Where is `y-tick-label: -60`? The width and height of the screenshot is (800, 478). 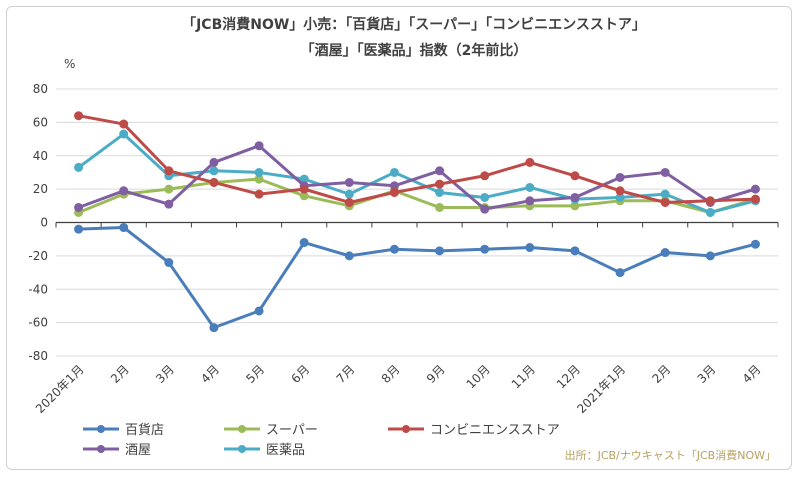 y-tick-label: -60 is located at coordinates (38, 323).